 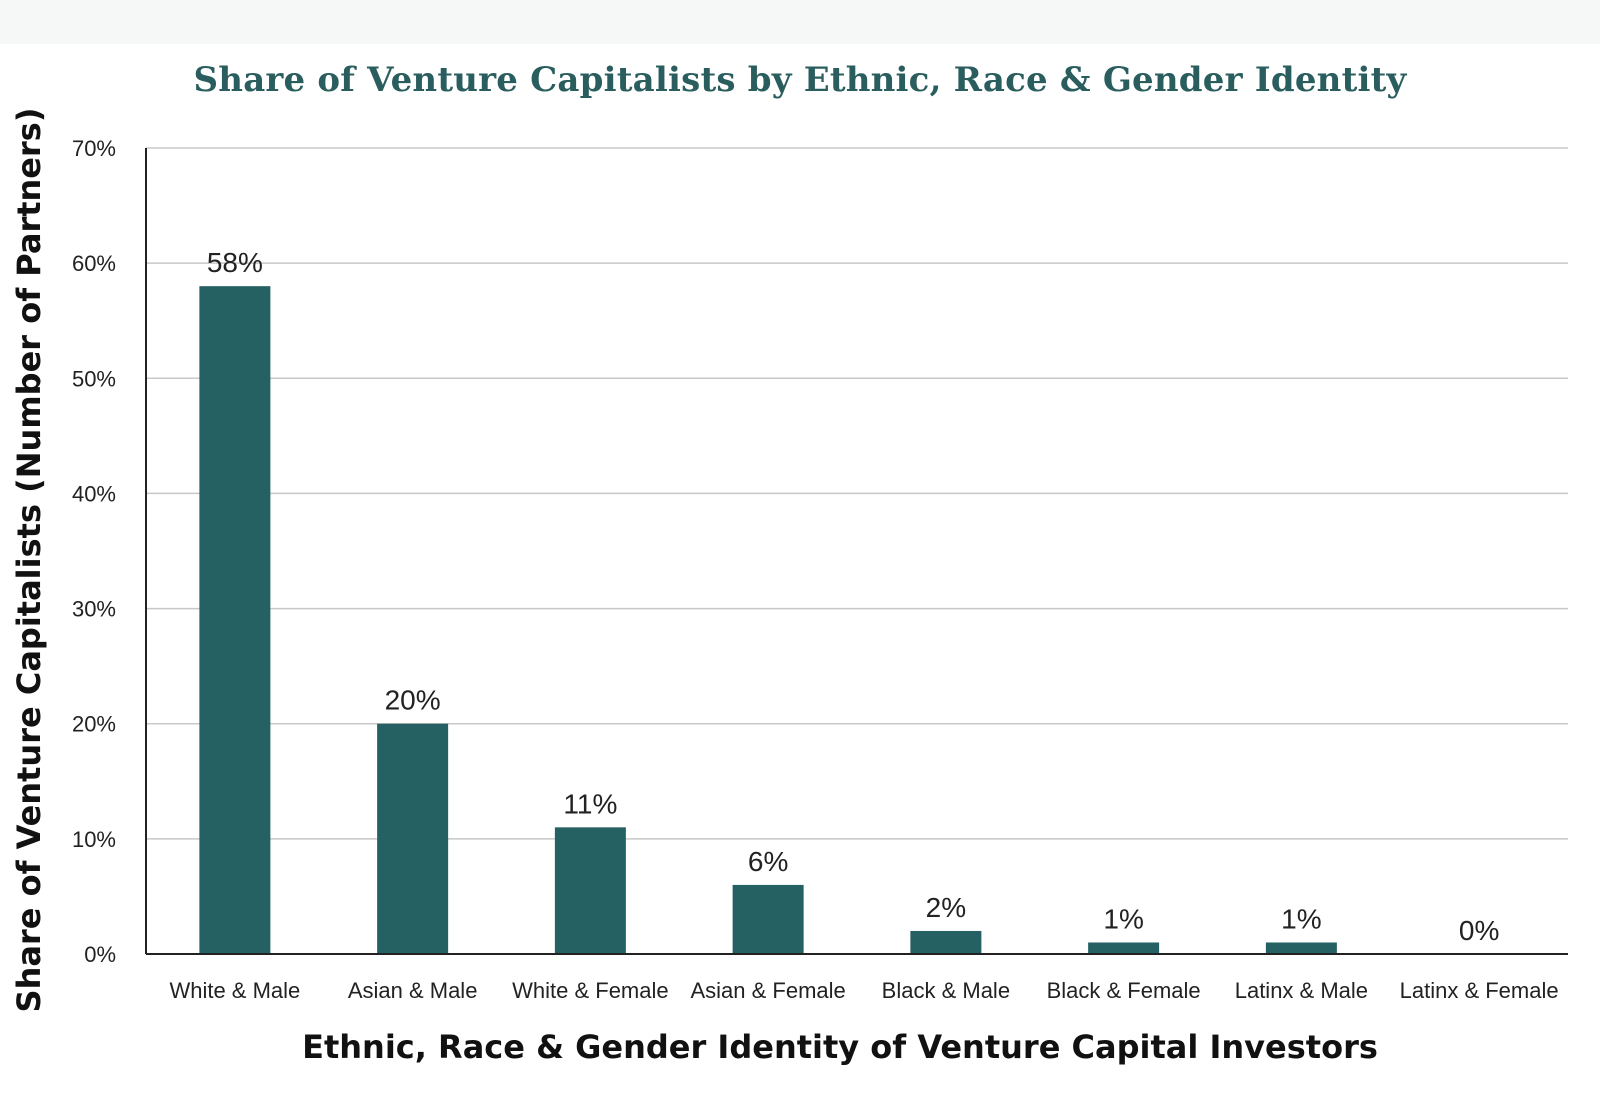 What do you see at coordinates (94, 493) in the screenshot?
I see `y-tick-label: 40%` at bounding box center [94, 493].